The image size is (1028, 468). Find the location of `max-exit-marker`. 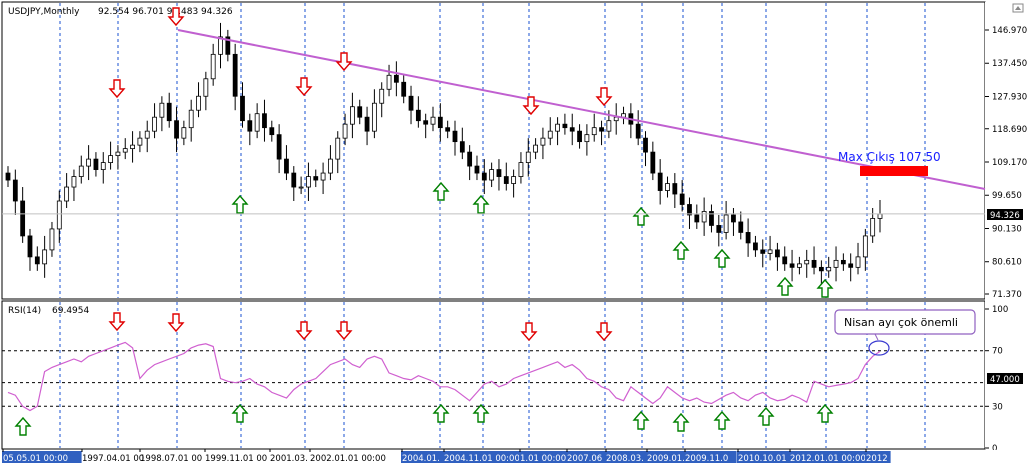

max-exit-marker is located at coordinates (894, 171).